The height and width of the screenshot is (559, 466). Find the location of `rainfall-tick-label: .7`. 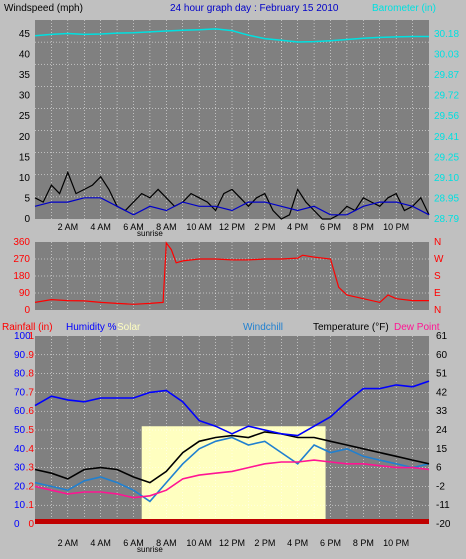

rainfall-tick-label: .7 is located at coordinates (30, 392).